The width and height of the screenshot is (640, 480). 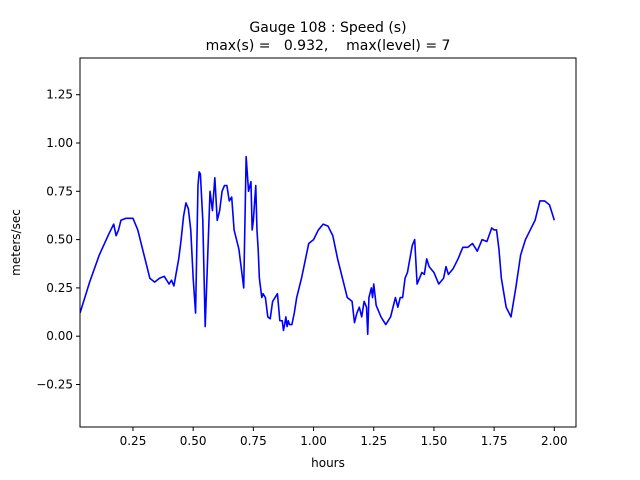 I want to click on x-tick-label: 1.50, so click(x=434, y=441).